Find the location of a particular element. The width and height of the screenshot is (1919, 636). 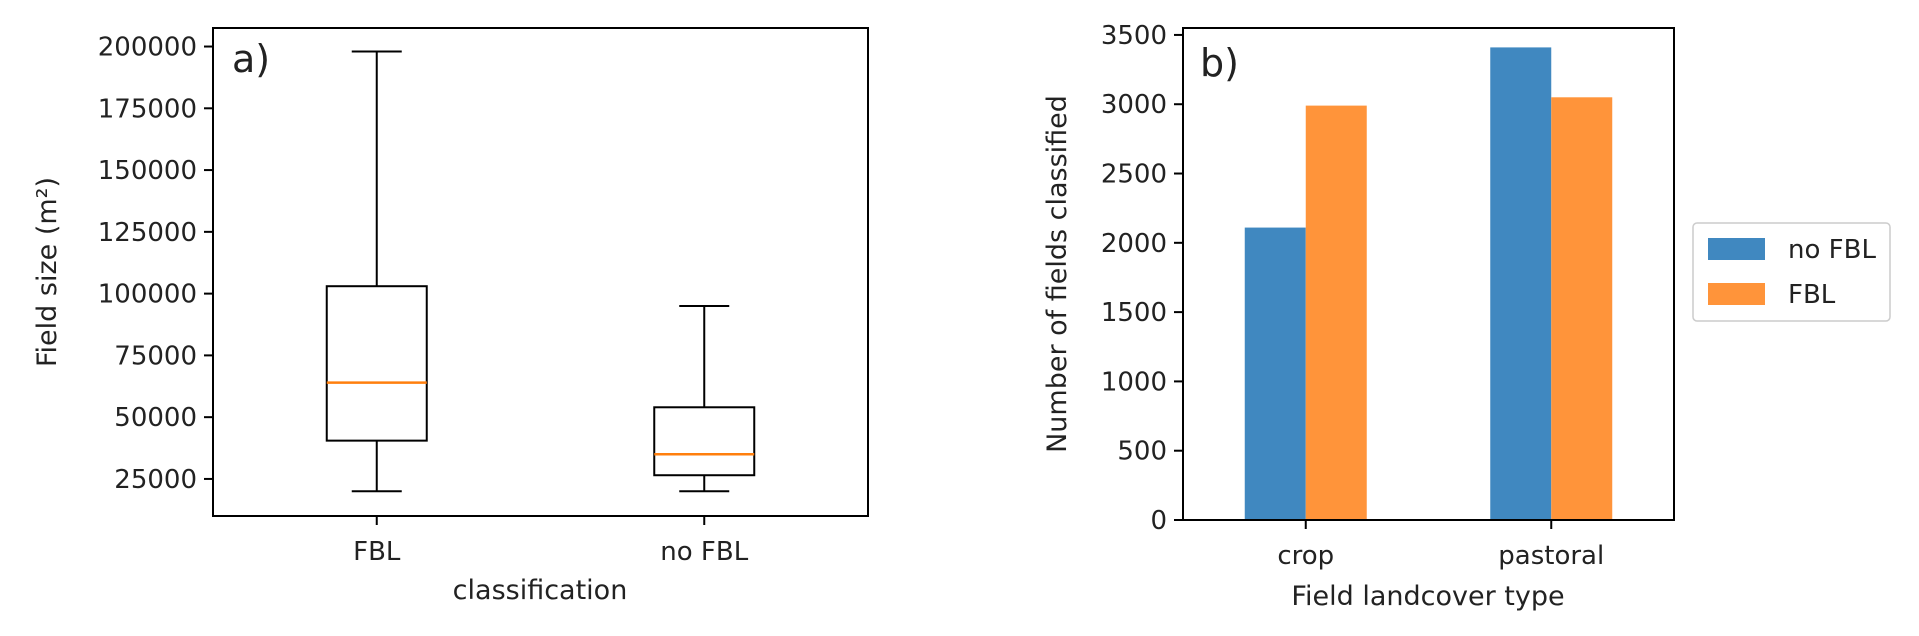

y-tick-label: 2000 is located at coordinates (1134, 244).